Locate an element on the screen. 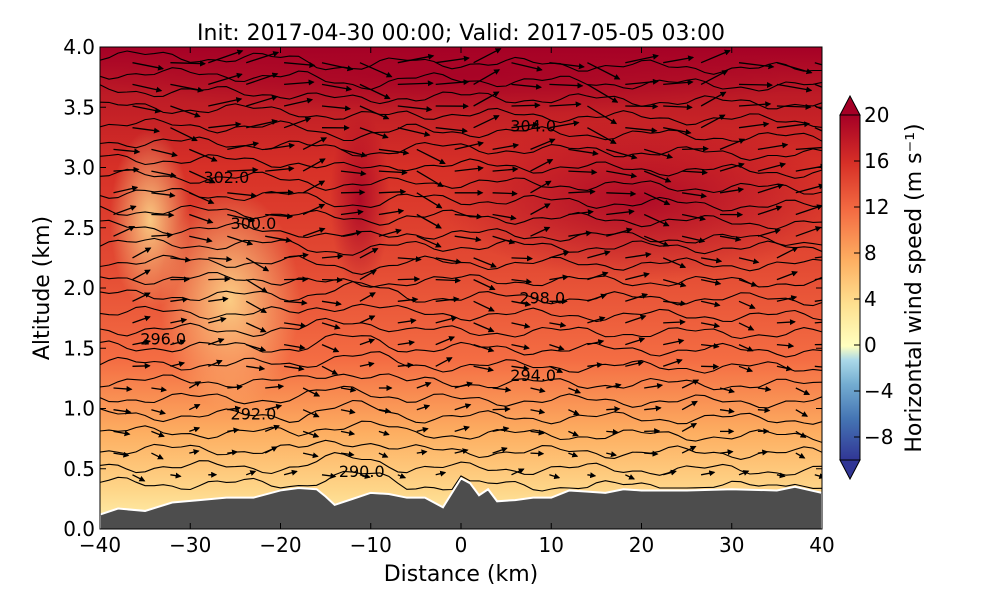 The height and width of the screenshot is (600, 1000). x-tick-label: 40 is located at coordinates (821, 545).